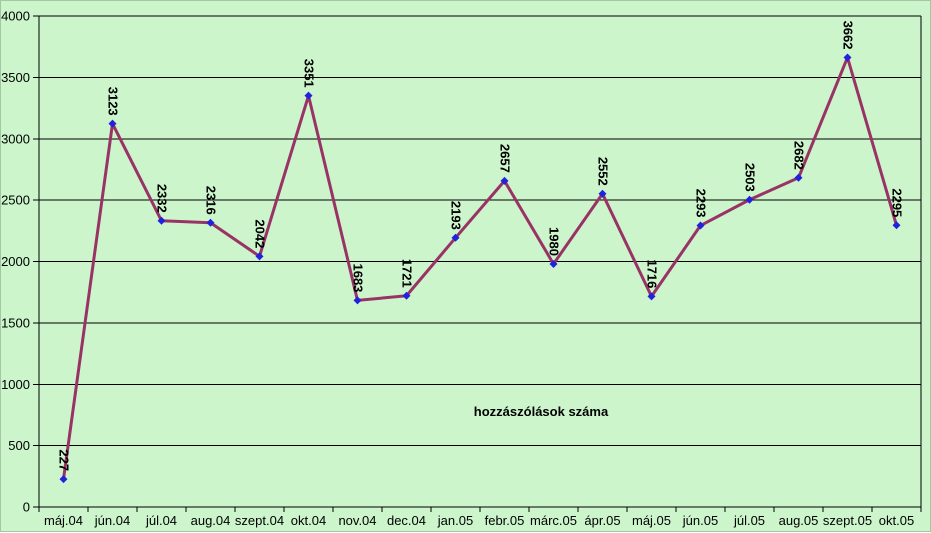 The height and width of the screenshot is (533, 931). Describe the element at coordinates (896, 520) in the screenshot. I see `x-axis-label: okt.05` at that location.